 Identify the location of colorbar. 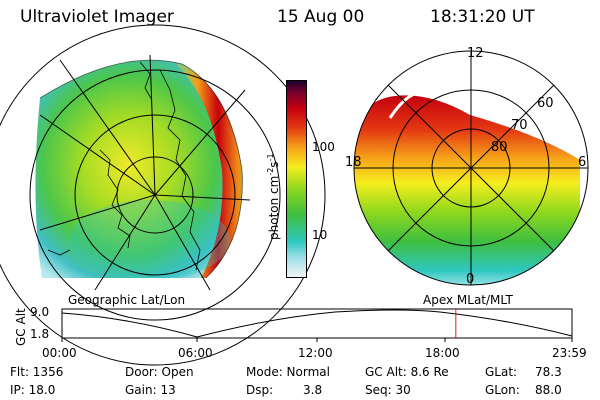
(296, 179).